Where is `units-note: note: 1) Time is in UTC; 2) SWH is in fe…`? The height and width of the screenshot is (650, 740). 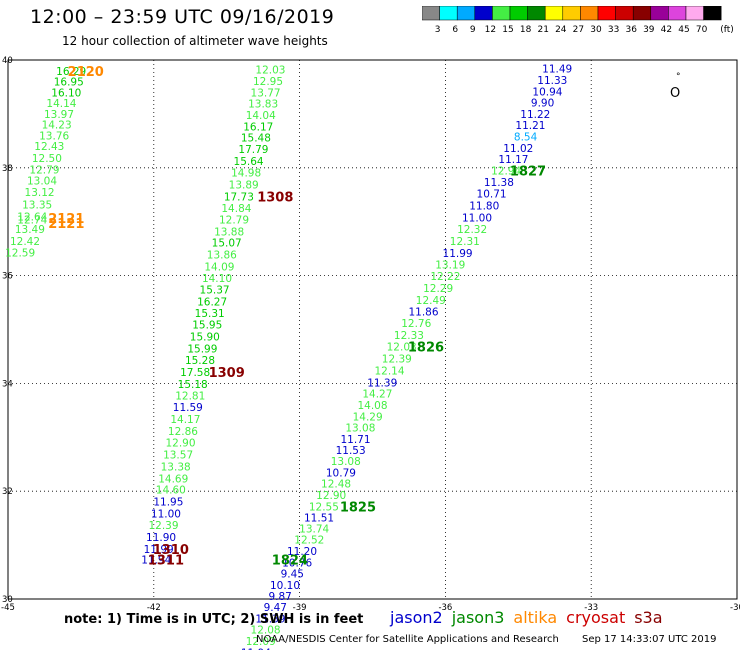 units-note: note: 1) Time is in UTC; 2) SWH is in fe… is located at coordinates (213, 619).